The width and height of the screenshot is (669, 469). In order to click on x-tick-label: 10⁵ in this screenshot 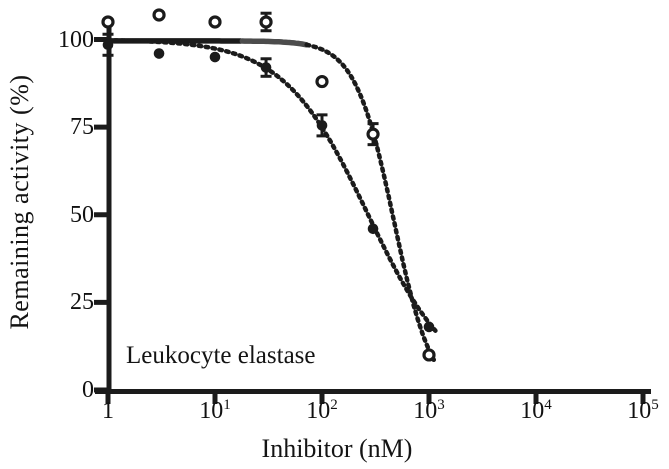, I will do `click(643, 411)`.